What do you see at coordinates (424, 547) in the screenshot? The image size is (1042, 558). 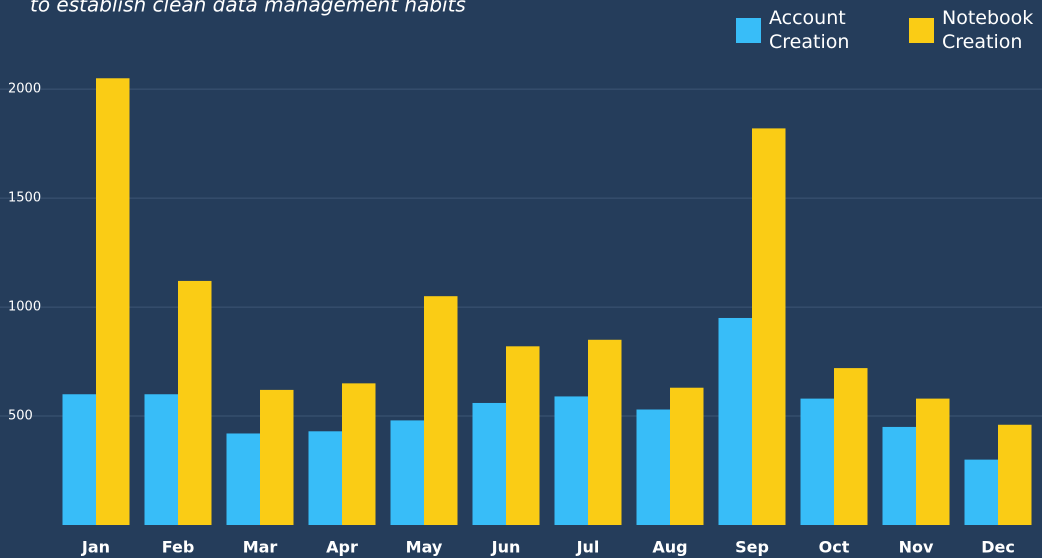 I see `x-tick-label: May` at bounding box center [424, 547].